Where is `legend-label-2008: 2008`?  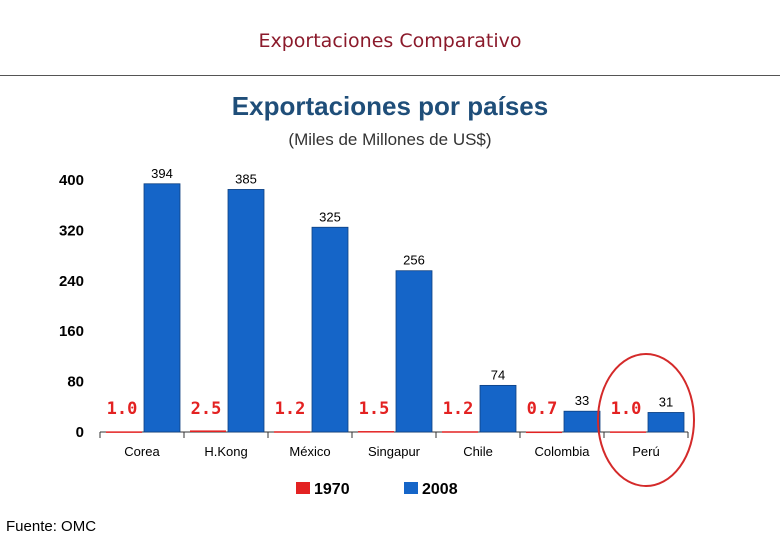
legend-label-2008: 2008 is located at coordinates (440, 489).